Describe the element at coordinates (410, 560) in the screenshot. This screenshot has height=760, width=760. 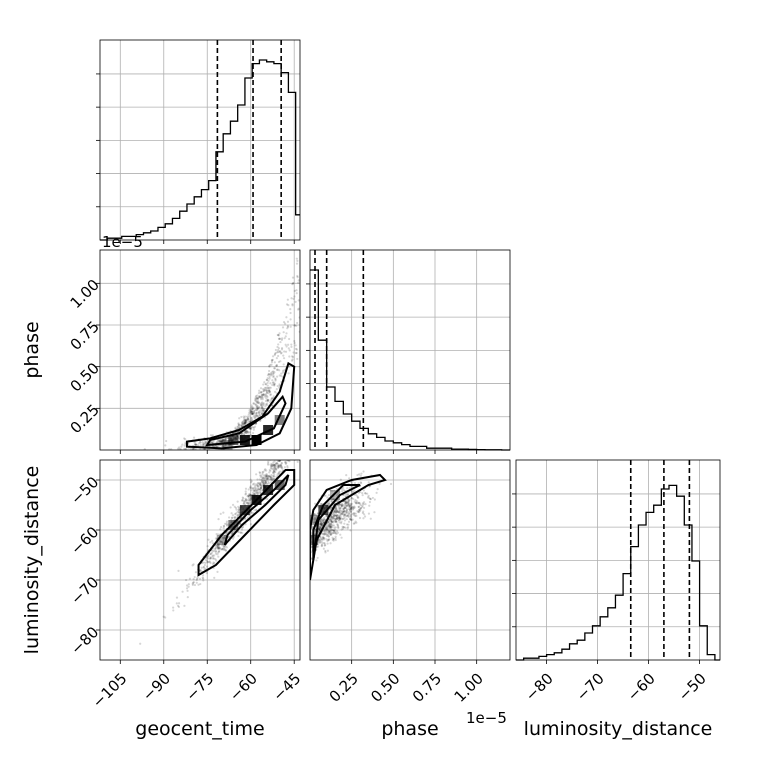
I see `grid` at that location.